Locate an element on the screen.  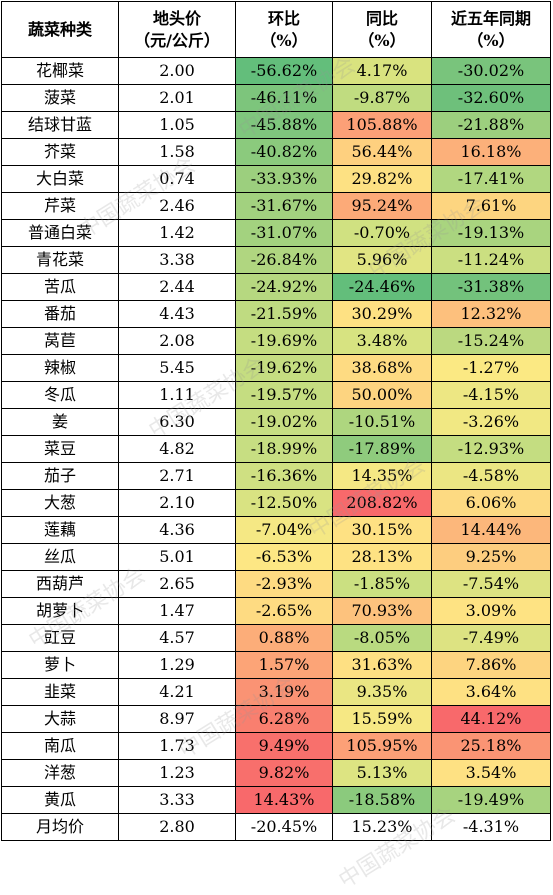
year-on-year-cell: 105.88% is located at coordinates (382, 125).